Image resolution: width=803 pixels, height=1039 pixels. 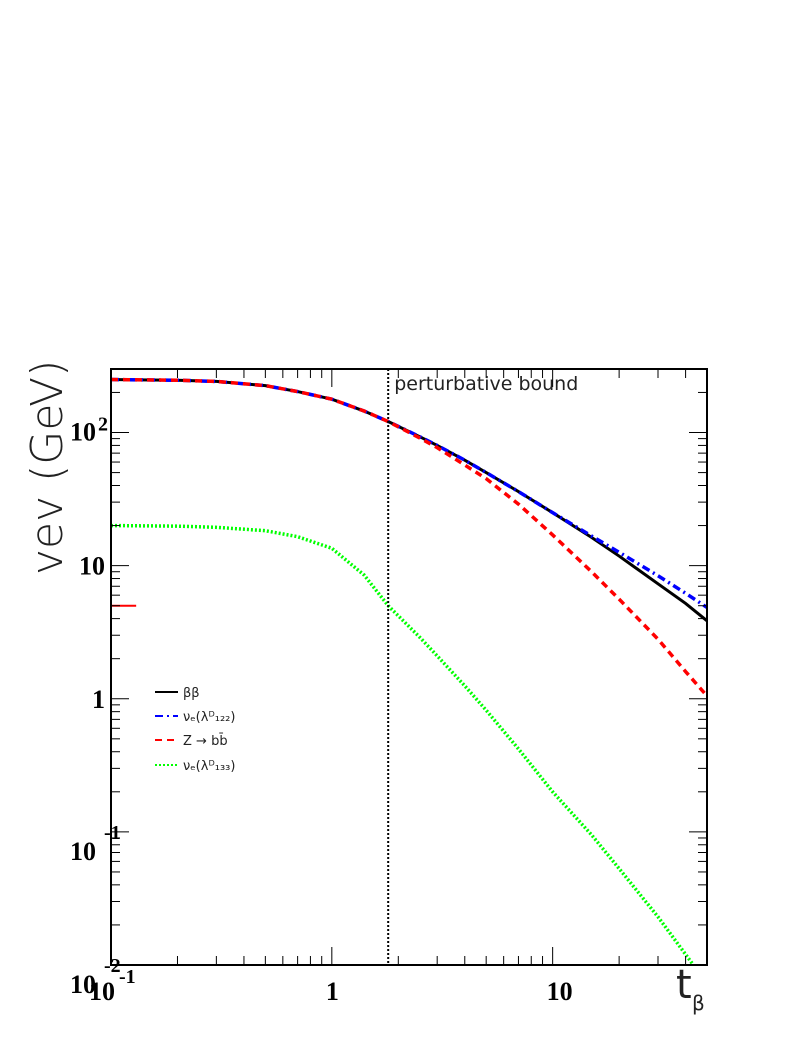 What do you see at coordinates (209, 717) in the screenshot?
I see `legend-label: νₑ(λᴰ₁₂₂)` at bounding box center [209, 717].